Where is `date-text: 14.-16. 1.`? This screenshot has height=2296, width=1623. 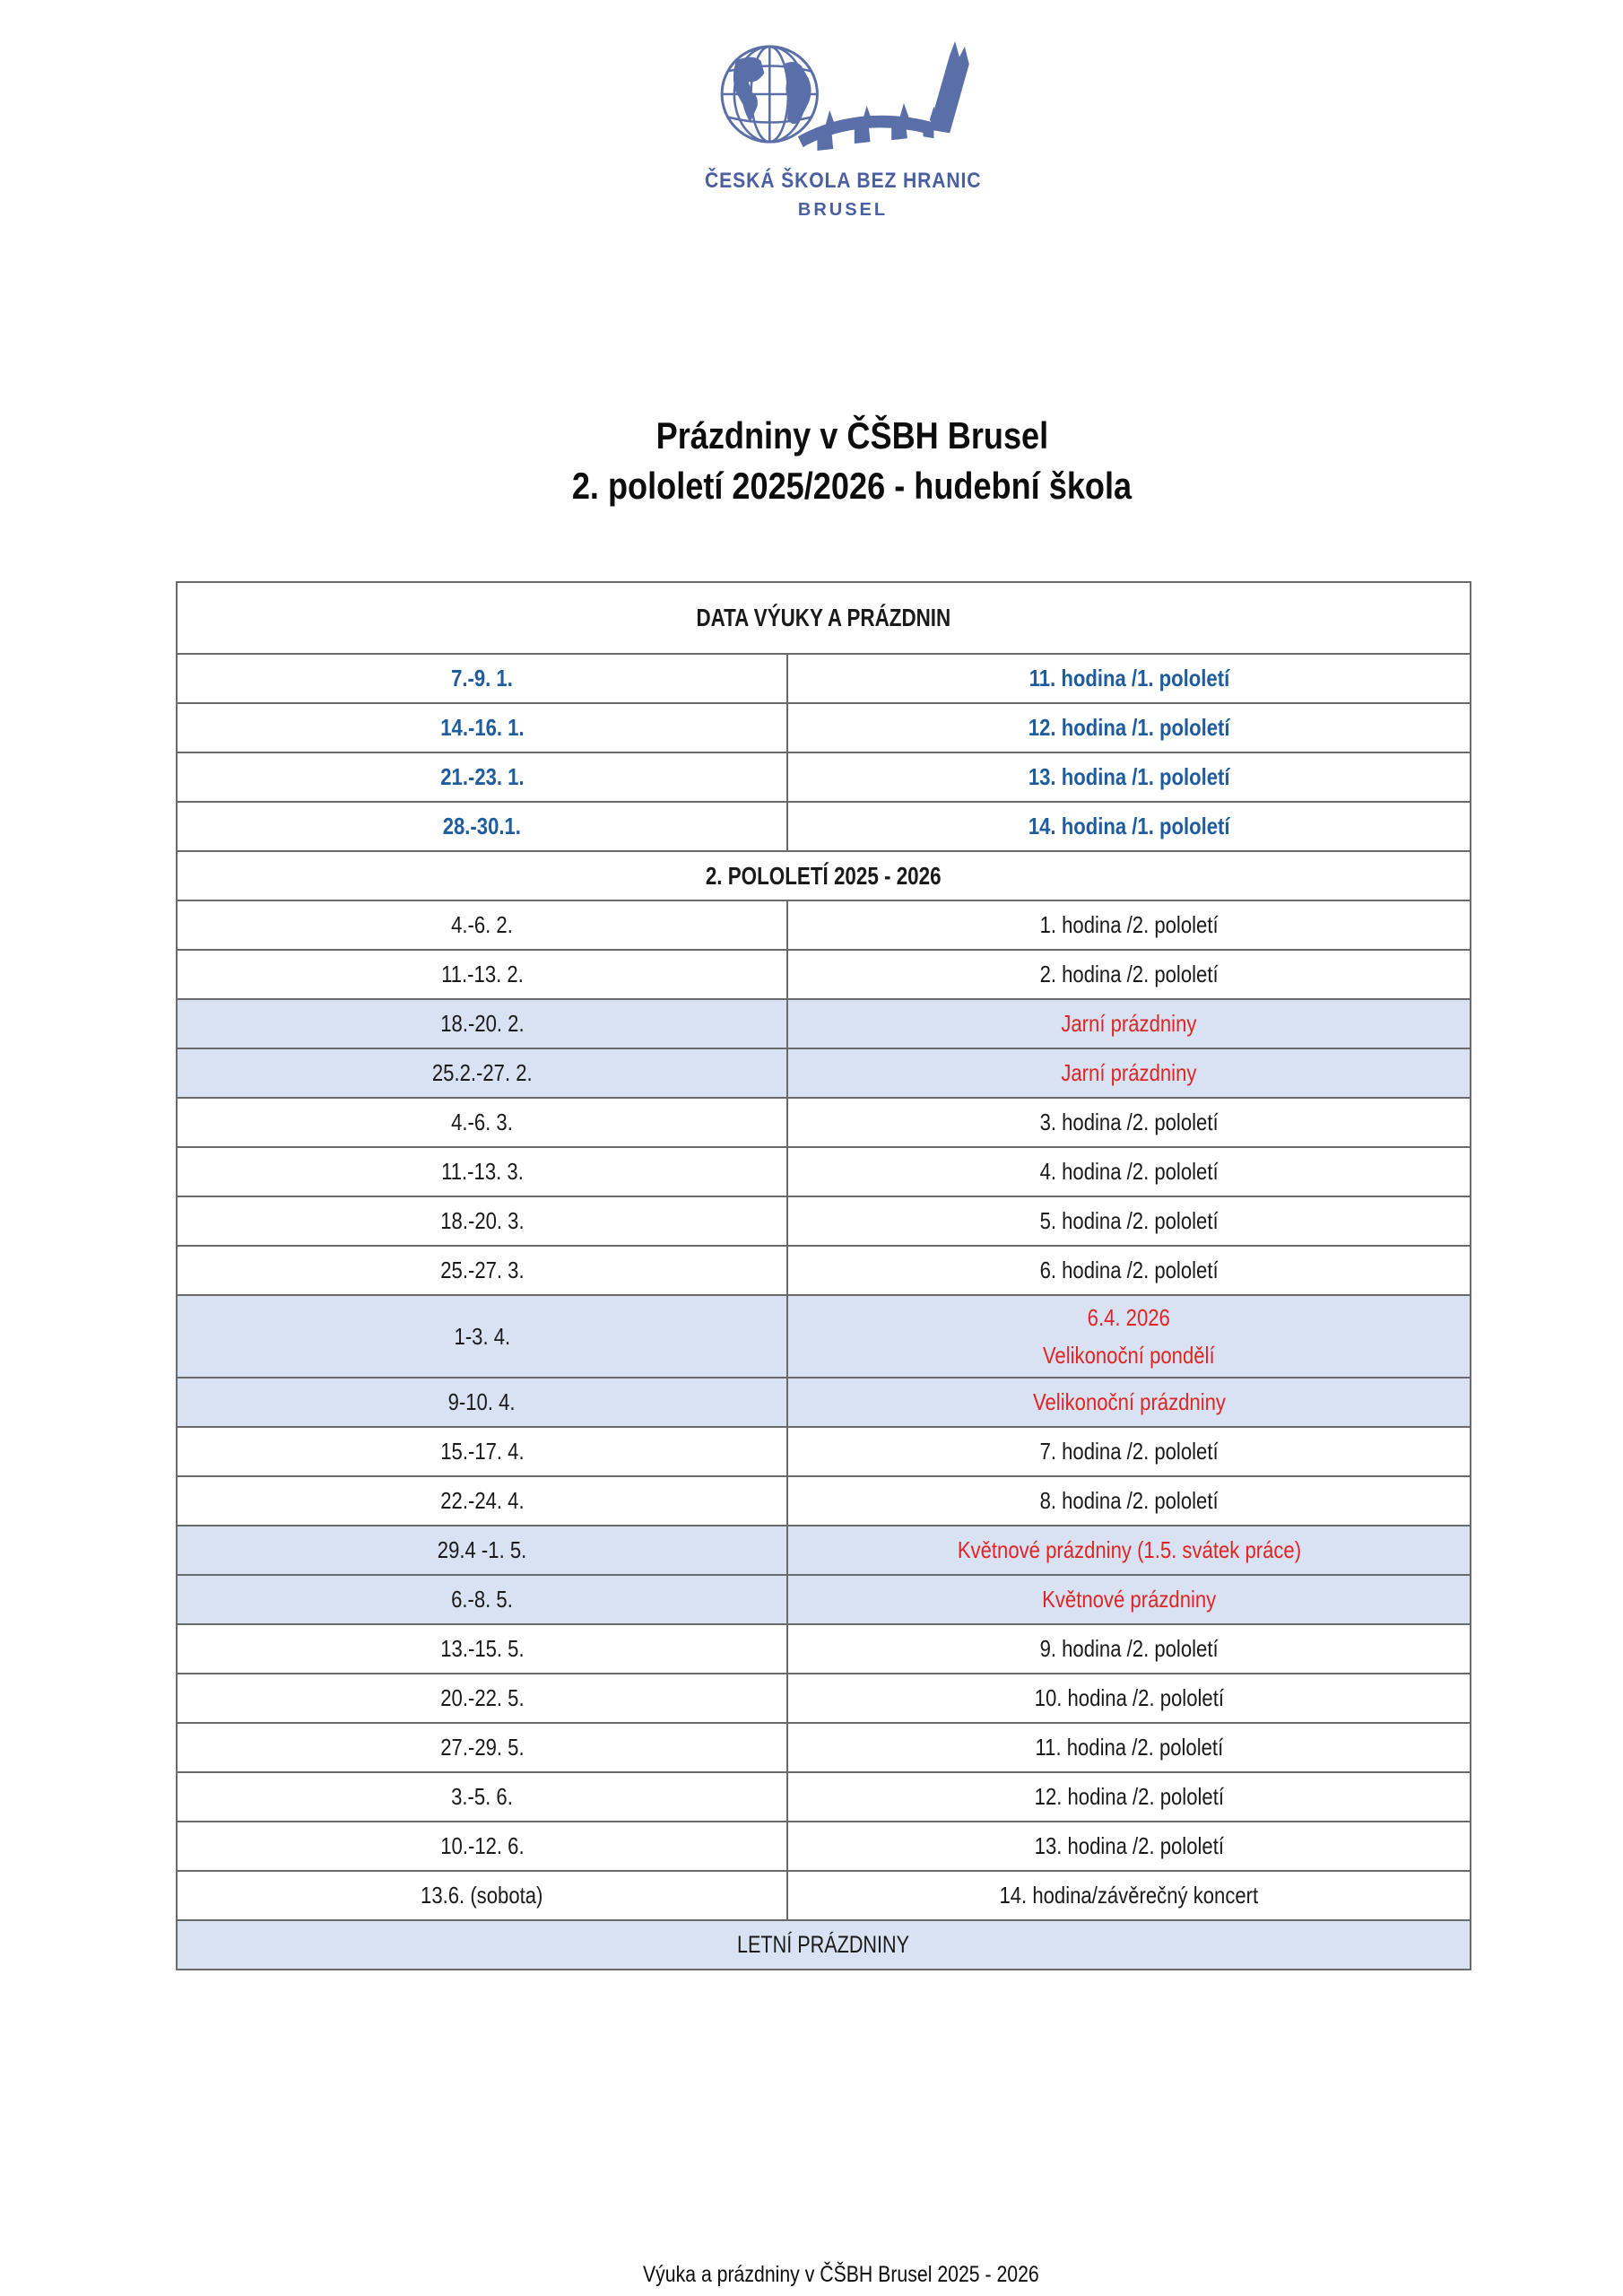 date-text: 14.-16. 1. is located at coordinates (482, 727).